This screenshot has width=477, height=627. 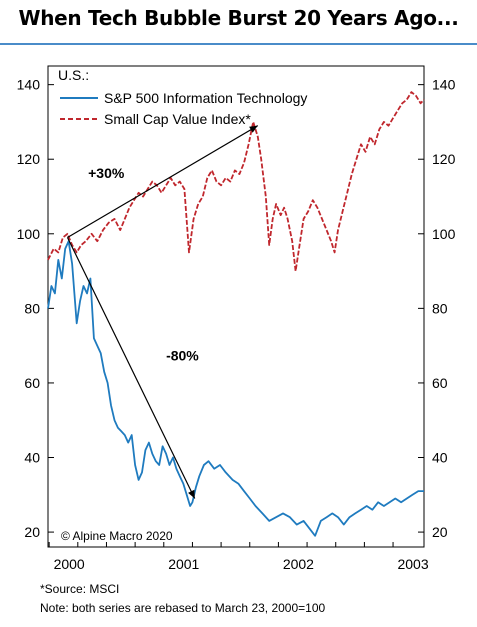 What do you see at coordinates (106, 173) in the screenshot?
I see `annotation-plus-30: +30%` at bounding box center [106, 173].